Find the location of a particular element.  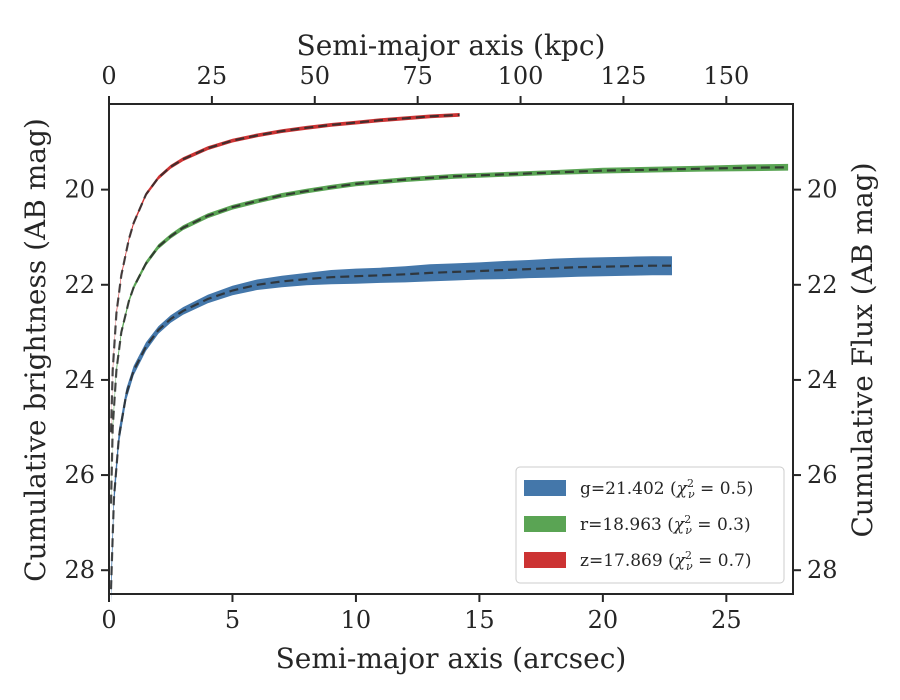

x2-axis-label: Semi-major axis (kpc) is located at coordinates (451, 45).